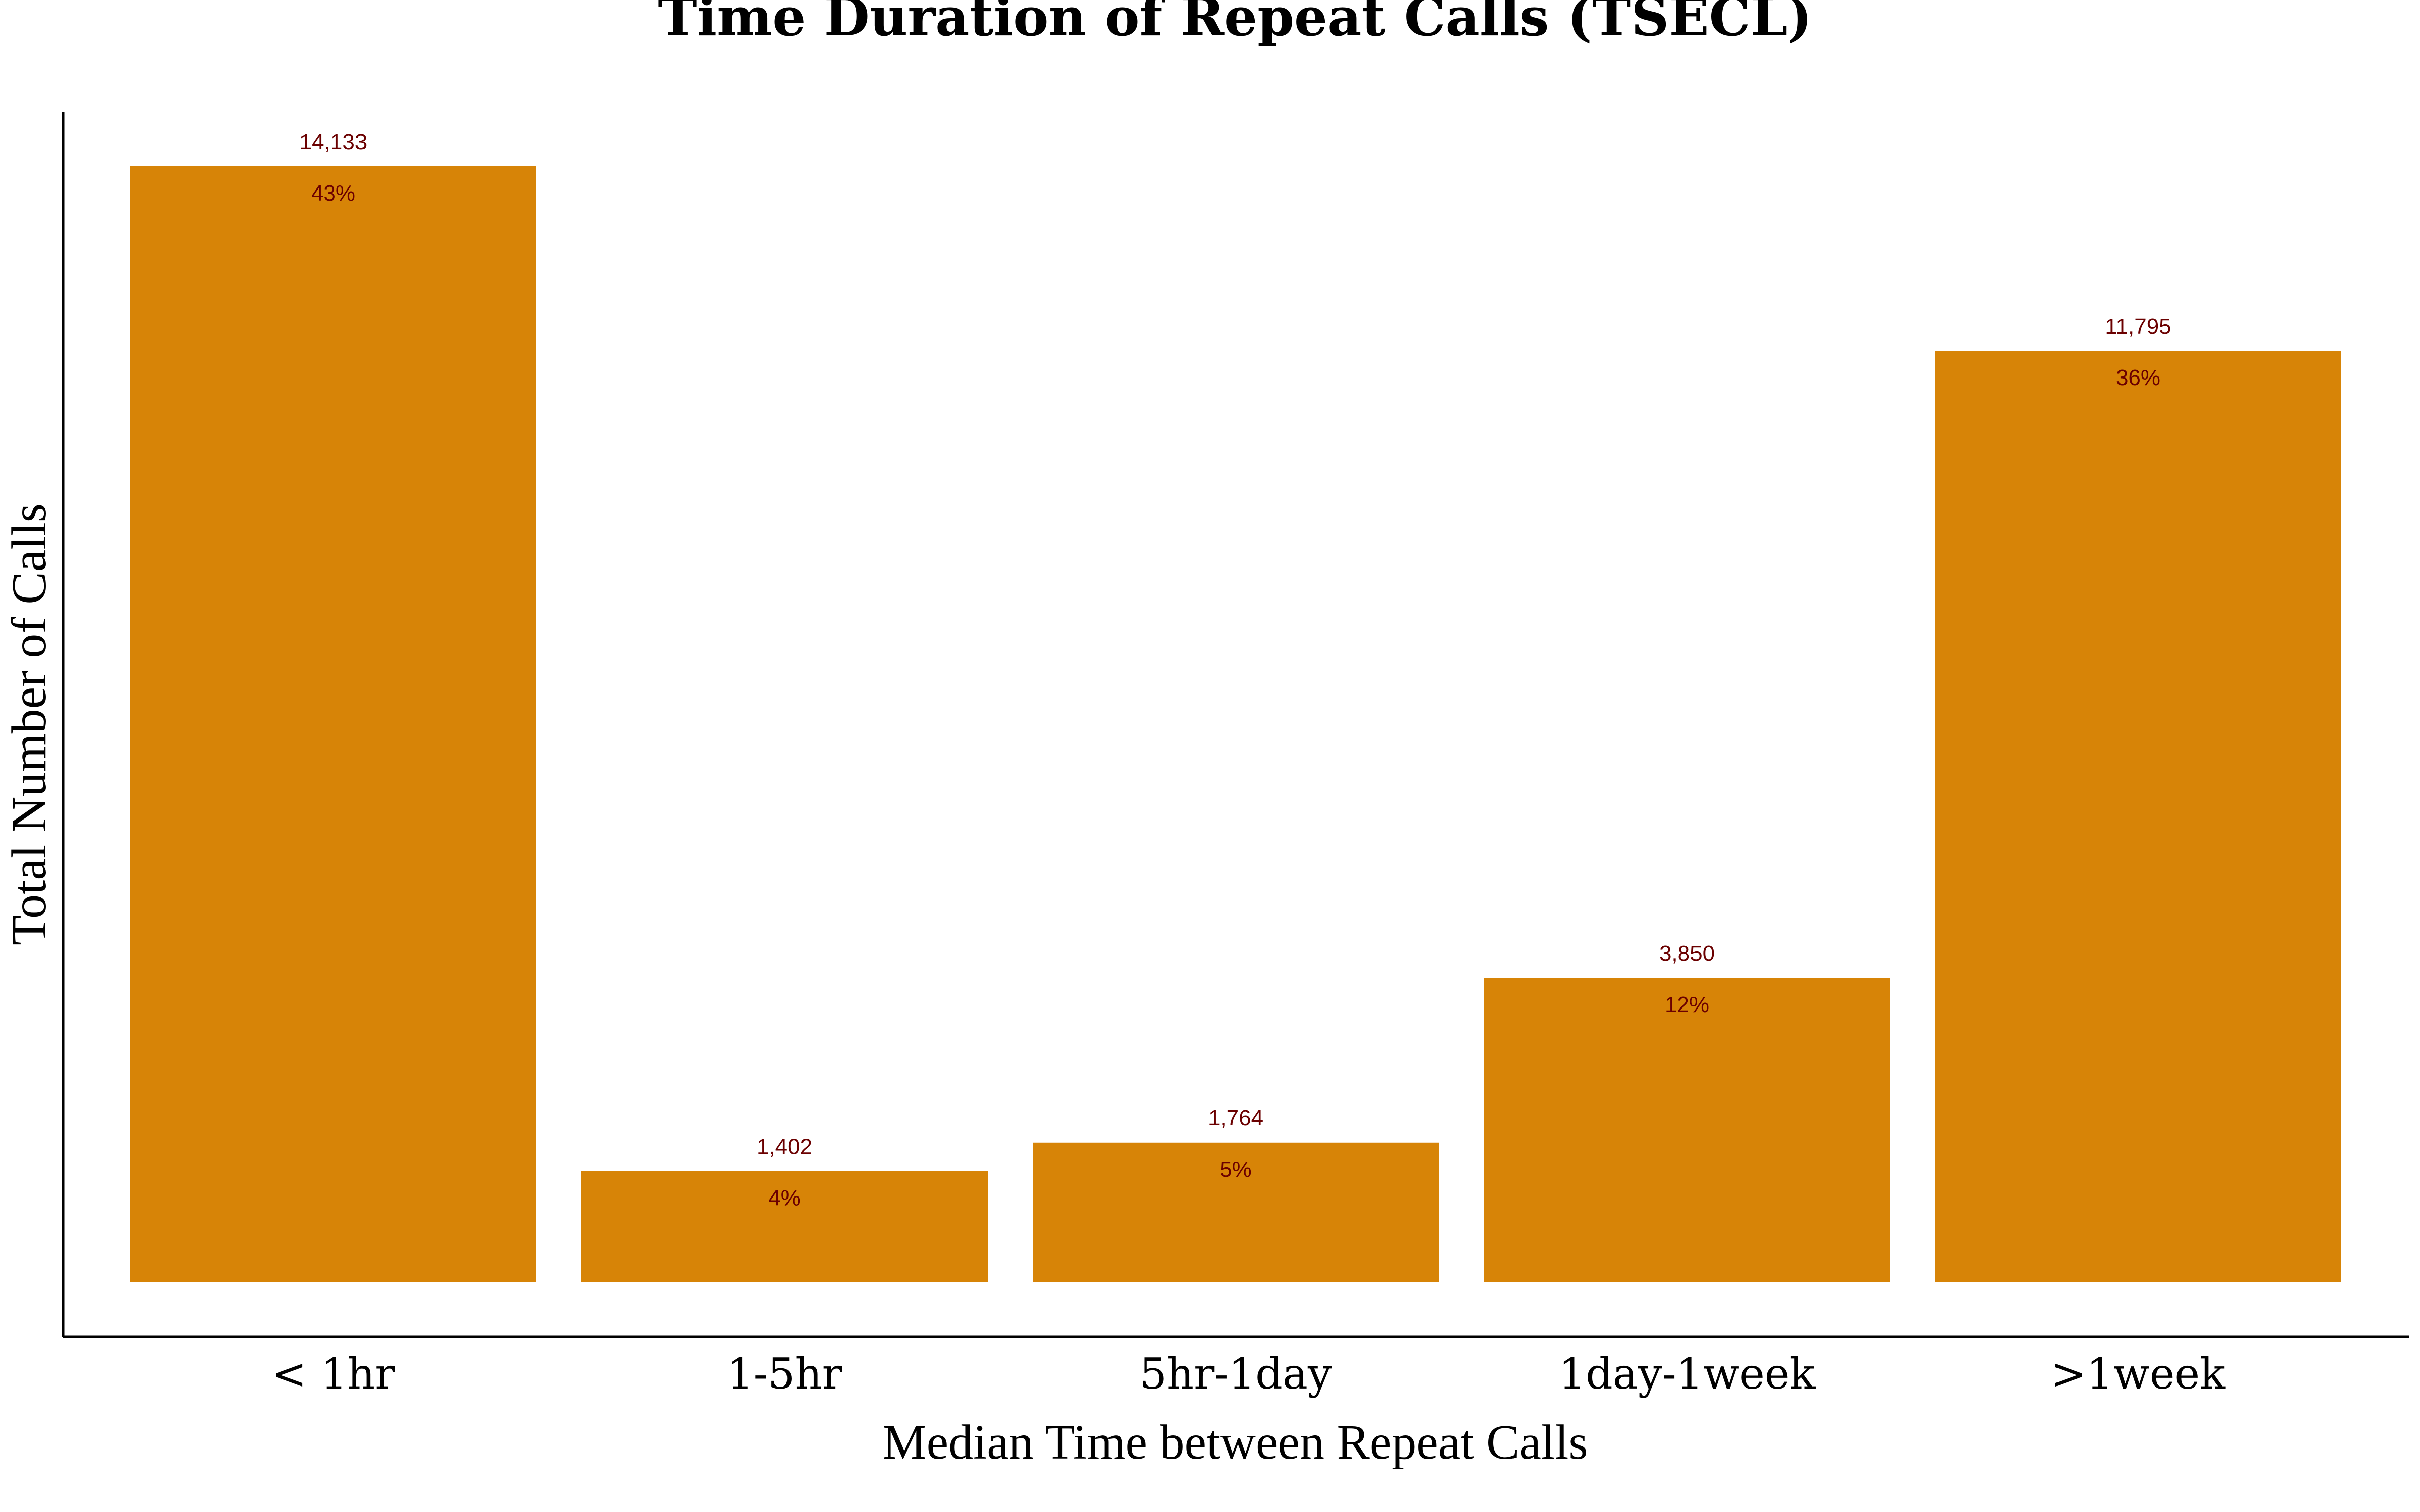 The height and width of the screenshot is (1512, 2420). Describe the element at coordinates (1236, 1374) in the screenshot. I see `x-tick-label-2: 5hr-1day` at that location.